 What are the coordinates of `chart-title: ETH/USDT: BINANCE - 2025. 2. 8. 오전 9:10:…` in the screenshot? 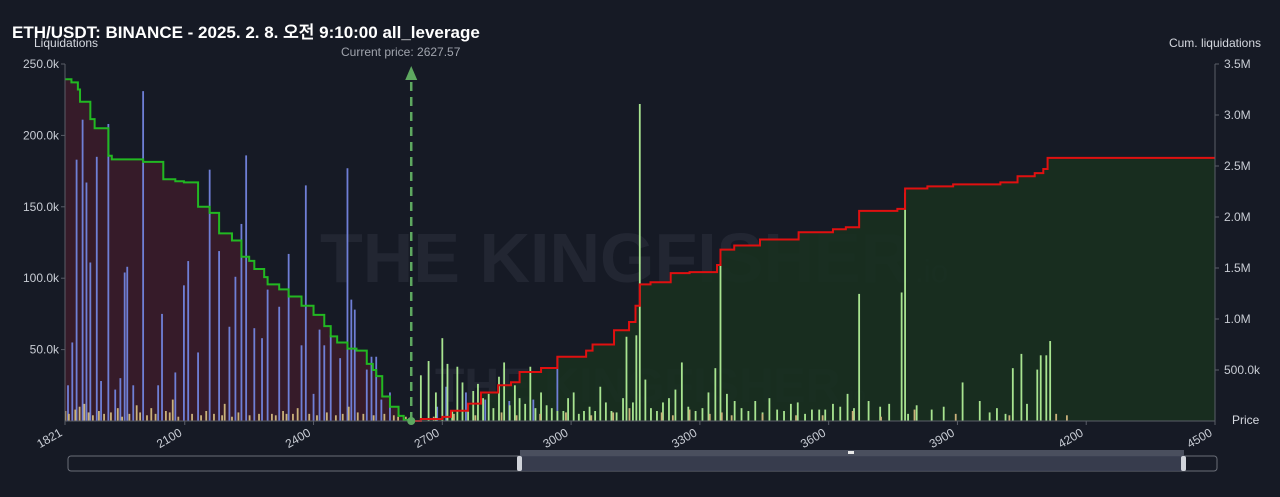 It's located at (246, 32).